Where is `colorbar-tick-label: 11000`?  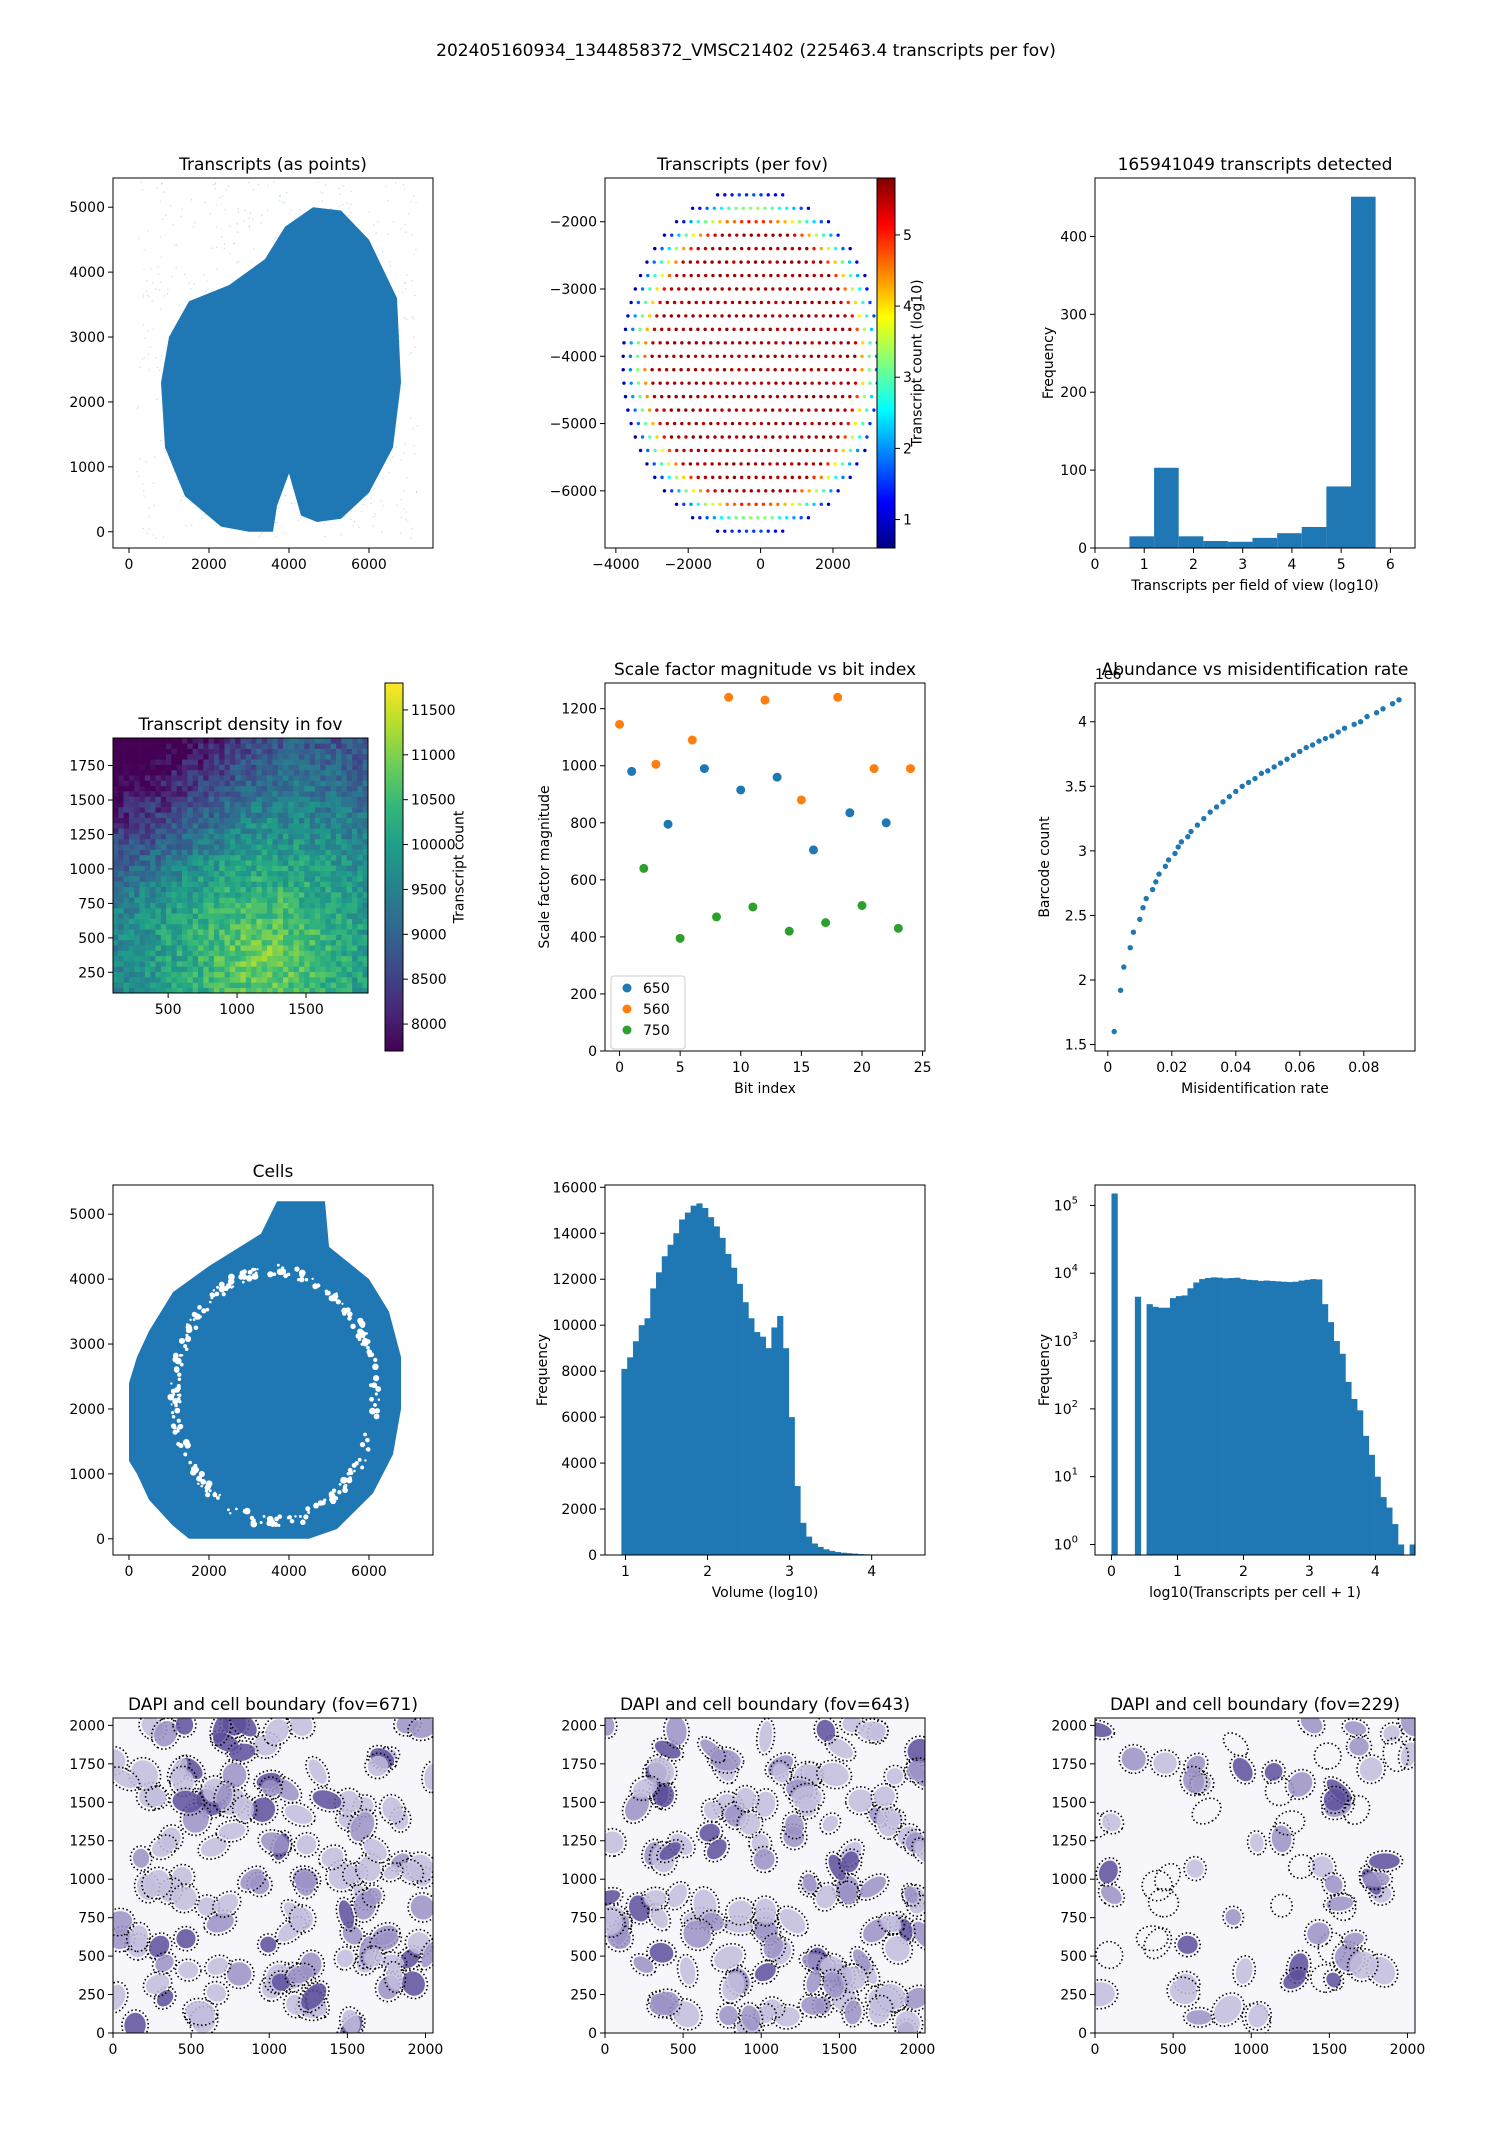 colorbar-tick-label: 11000 is located at coordinates (433, 756).